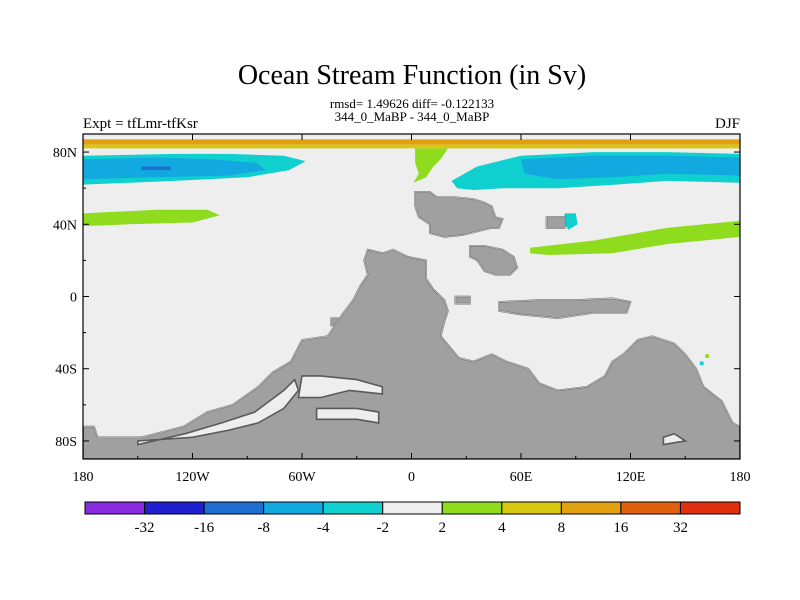 The width and height of the screenshot is (800, 600). Describe the element at coordinates (412, 103) in the screenshot. I see `chart-subtitle-line1: rmsd= 1.49626 diff= -0.122133` at that location.